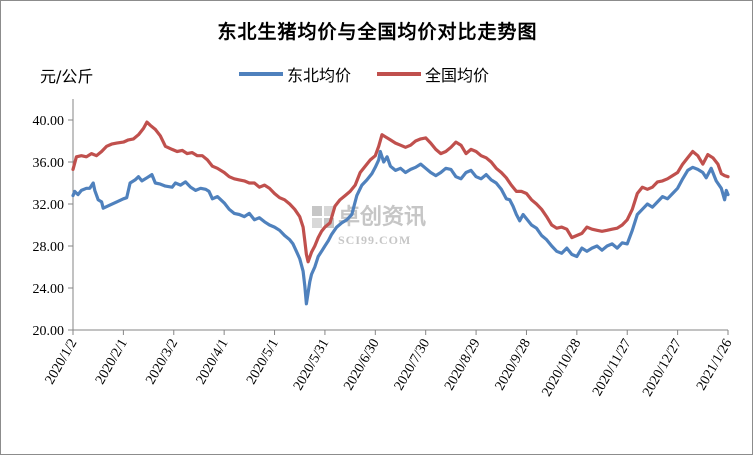 This screenshot has width=753, height=455. What do you see at coordinates (612, 368) in the screenshot?
I see `x-tick-label: 2020/11/27` at bounding box center [612, 368].